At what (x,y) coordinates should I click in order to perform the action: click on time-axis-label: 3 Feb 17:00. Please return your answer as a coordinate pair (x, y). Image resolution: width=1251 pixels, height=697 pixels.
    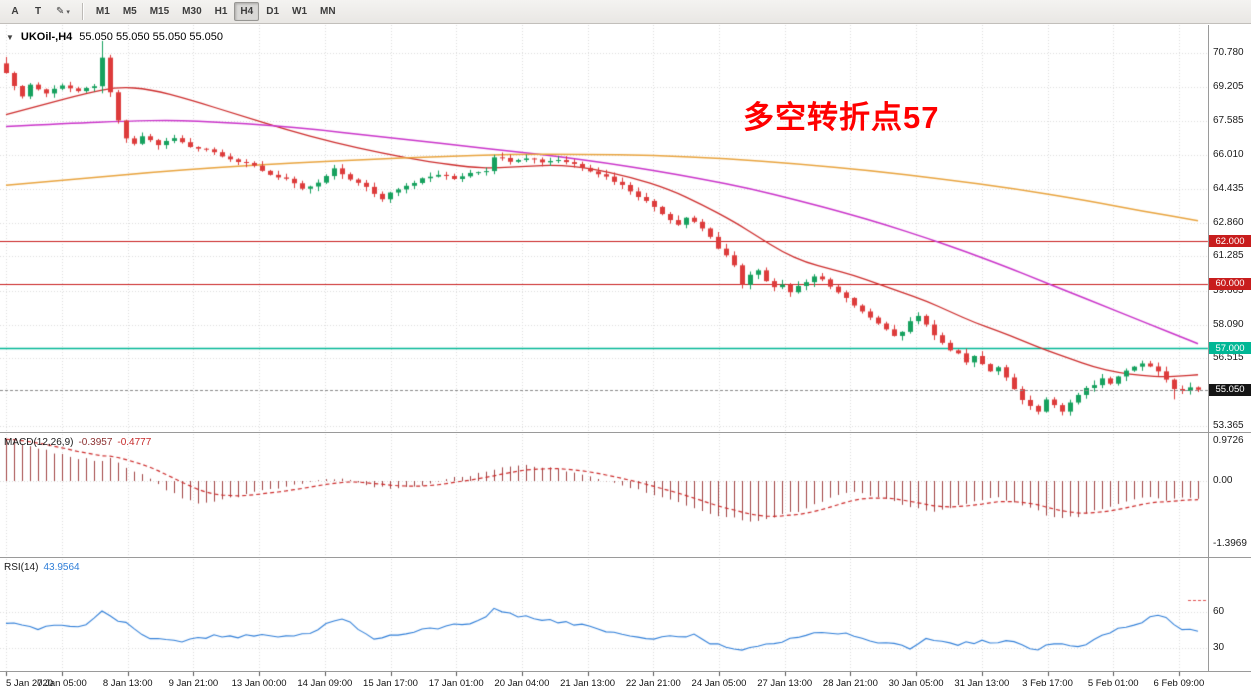
    Looking at the image, I should click on (1047, 683).